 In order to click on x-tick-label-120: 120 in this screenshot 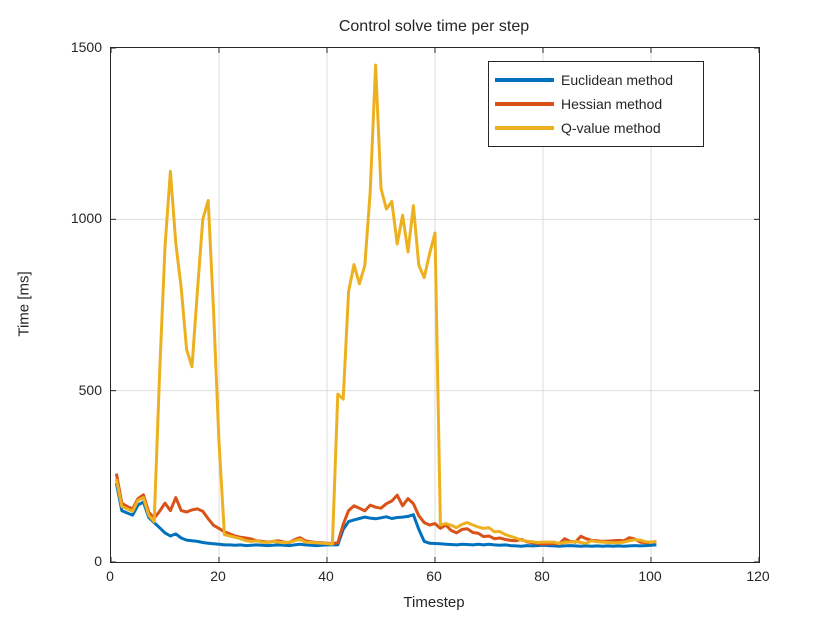, I will do `click(758, 576)`.